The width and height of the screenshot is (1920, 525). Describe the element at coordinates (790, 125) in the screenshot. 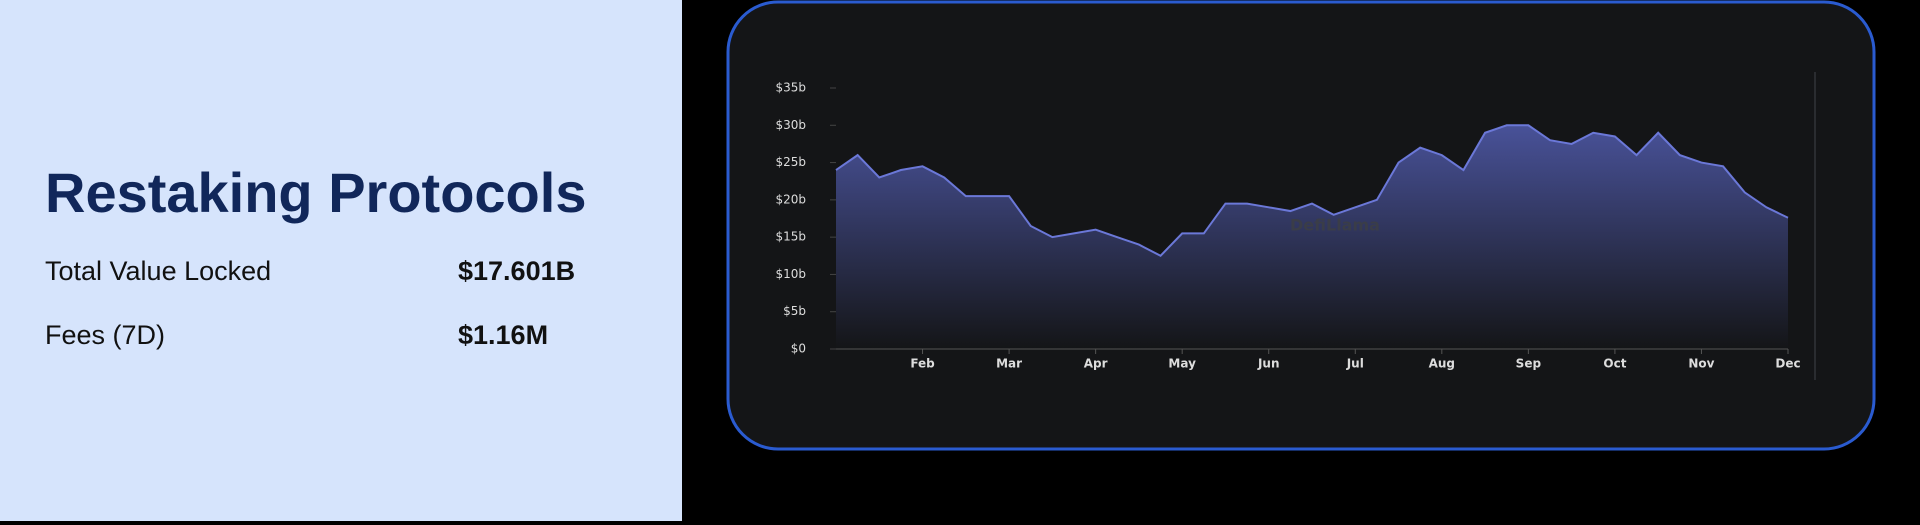

I see `y-tick-label: $30b` at that location.